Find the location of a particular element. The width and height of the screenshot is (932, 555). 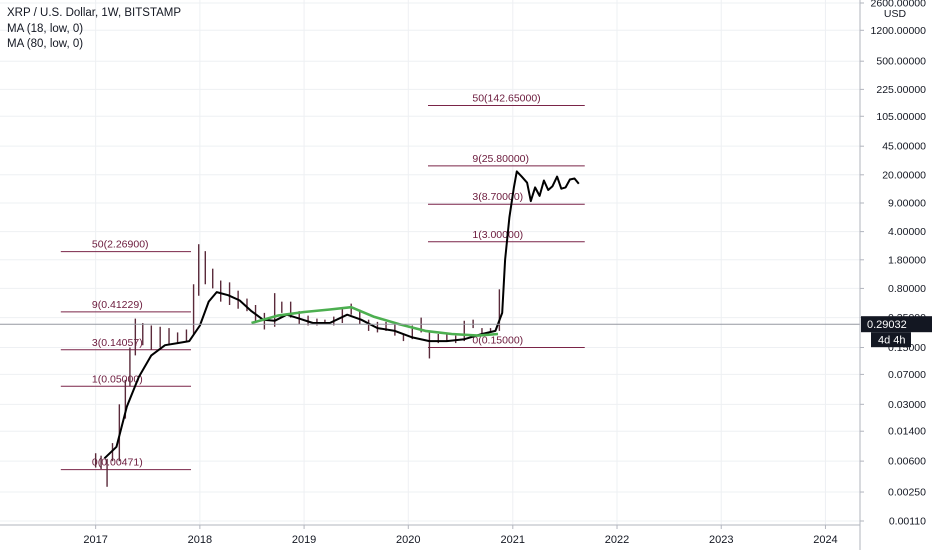

ma18-legend-item: MA (18, low, 0) is located at coordinates (45, 28).